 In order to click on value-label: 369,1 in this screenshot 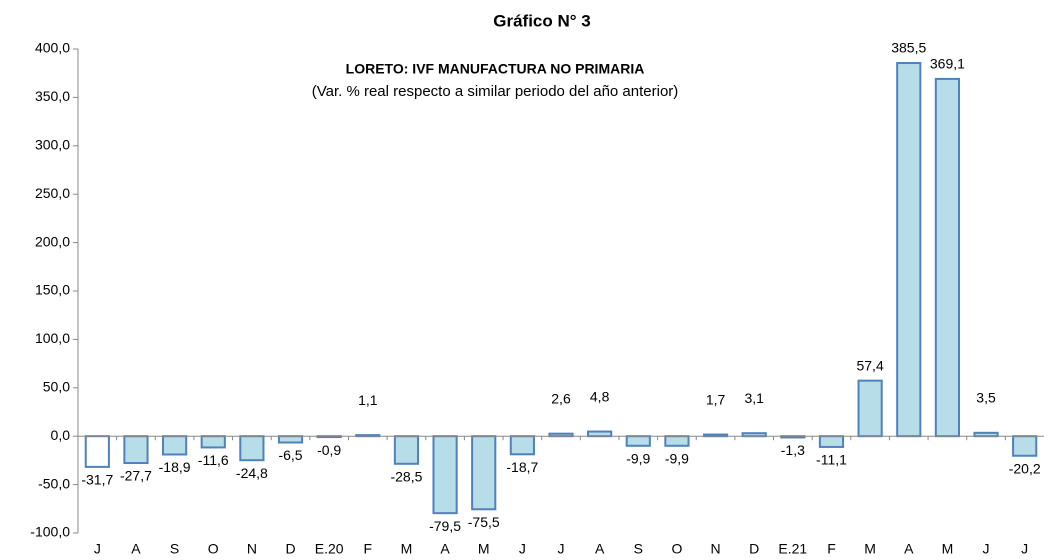, I will do `click(947, 64)`.